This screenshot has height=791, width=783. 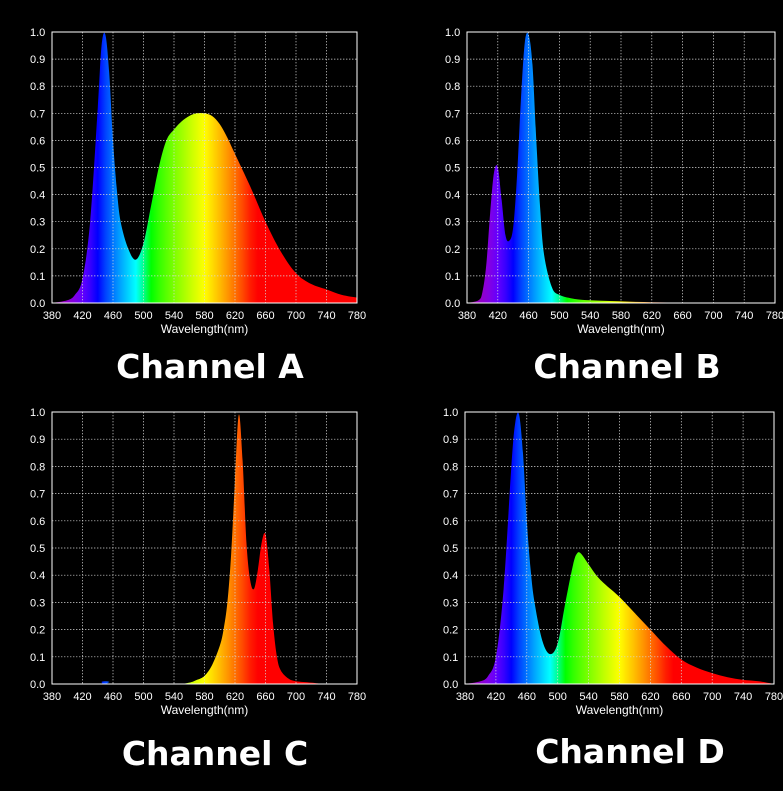 What do you see at coordinates (210, 366) in the screenshot?
I see `chart-title: Channel A` at bounding box center [210, 366].